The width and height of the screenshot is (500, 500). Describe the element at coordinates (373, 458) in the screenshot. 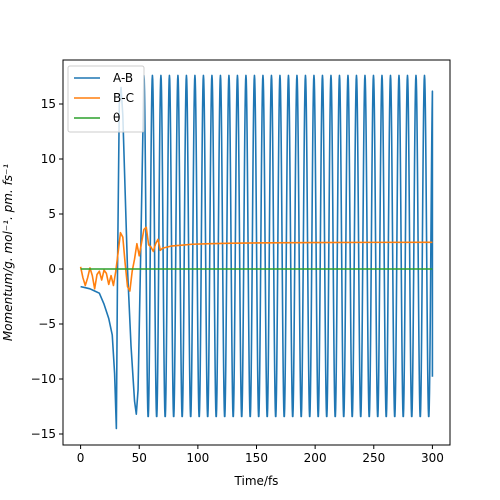

I see `x-tick-label: 250` at that location.